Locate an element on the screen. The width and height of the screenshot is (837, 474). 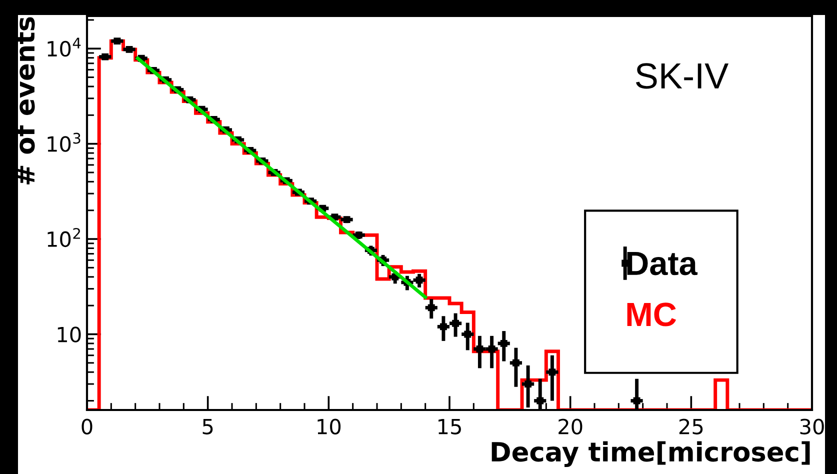
y-tick-label: 10$^{3}$ is located at coordinates (64, 142).